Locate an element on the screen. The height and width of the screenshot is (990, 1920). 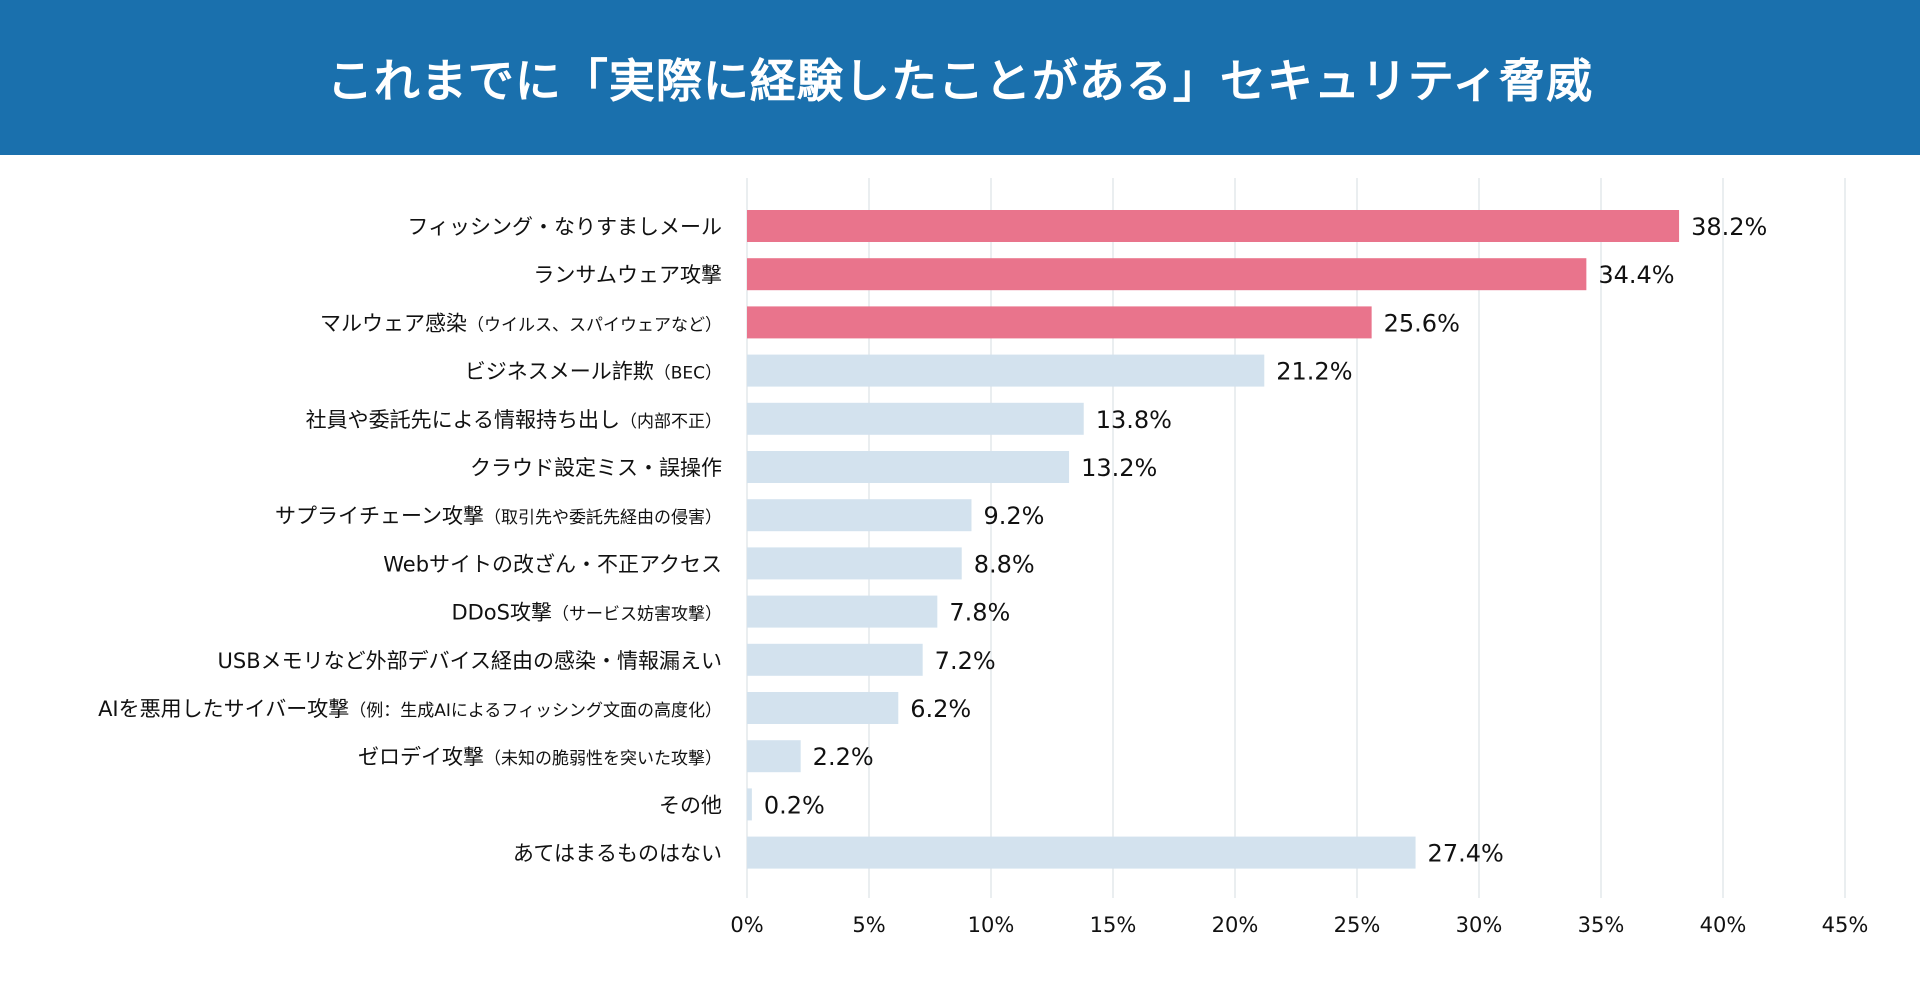
category-label-main: クラウド設定ミス・誤操作 is located at coordinates (596, 468).